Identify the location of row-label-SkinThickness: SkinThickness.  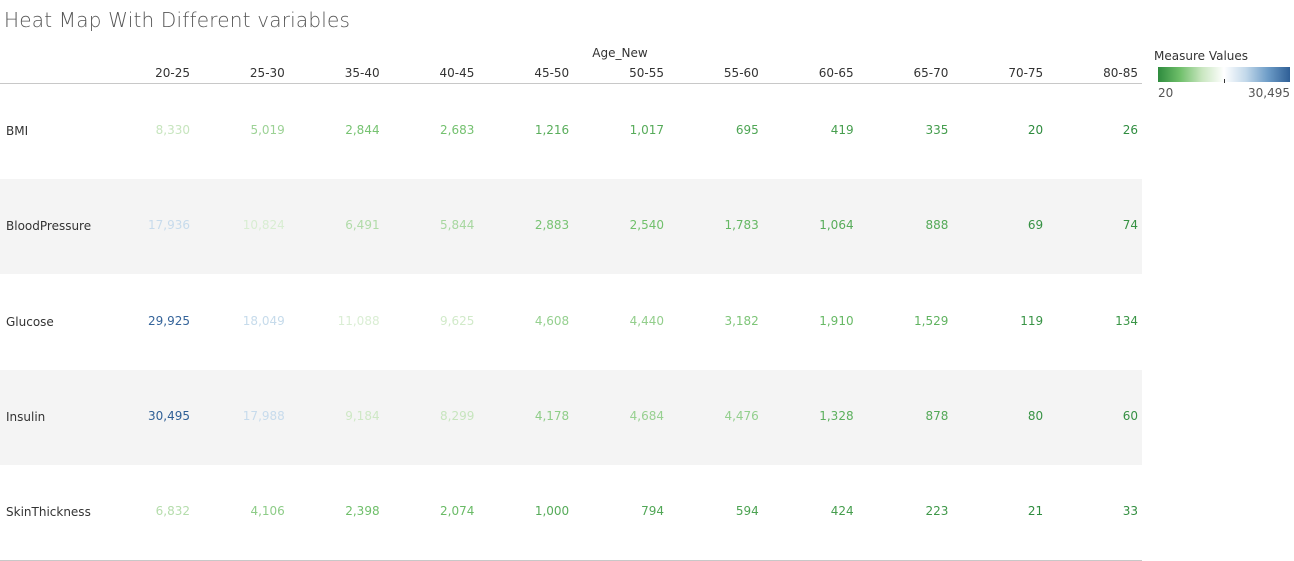
(48, 512).